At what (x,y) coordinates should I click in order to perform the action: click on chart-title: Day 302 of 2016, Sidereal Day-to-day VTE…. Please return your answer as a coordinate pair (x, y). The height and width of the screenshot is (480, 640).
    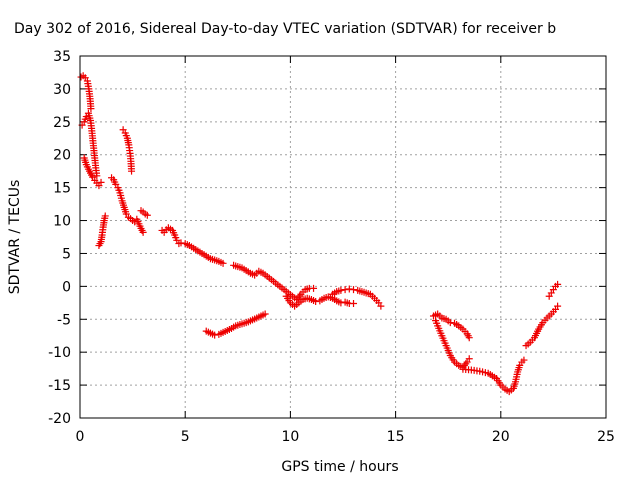
    Looking at the image, I should click on (285, 29).